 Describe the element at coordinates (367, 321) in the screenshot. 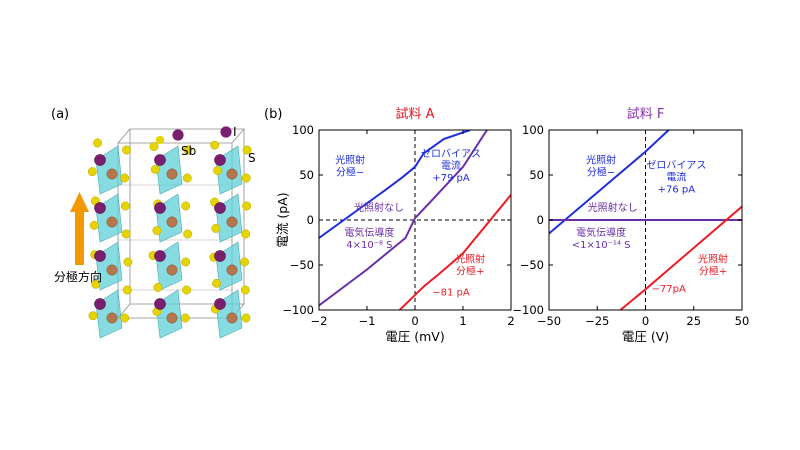

I see `x-tick-label: −1` at that location.